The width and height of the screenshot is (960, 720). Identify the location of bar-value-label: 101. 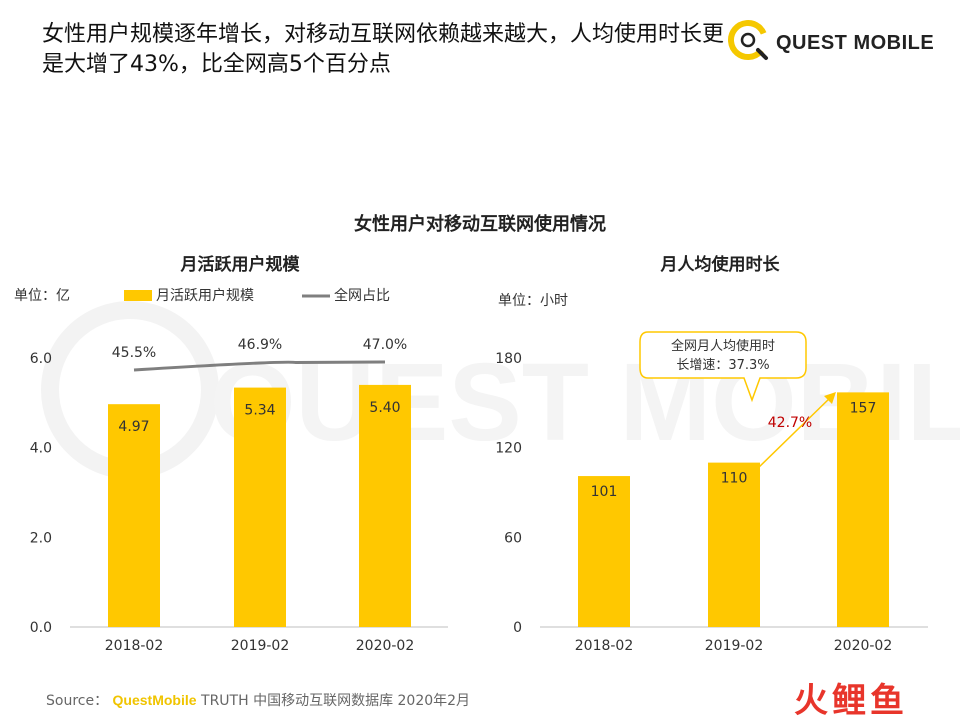
(604, 492).